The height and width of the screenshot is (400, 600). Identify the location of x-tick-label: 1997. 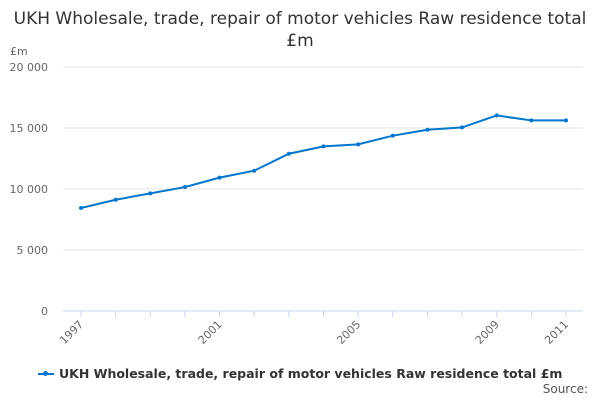
(71, 332).